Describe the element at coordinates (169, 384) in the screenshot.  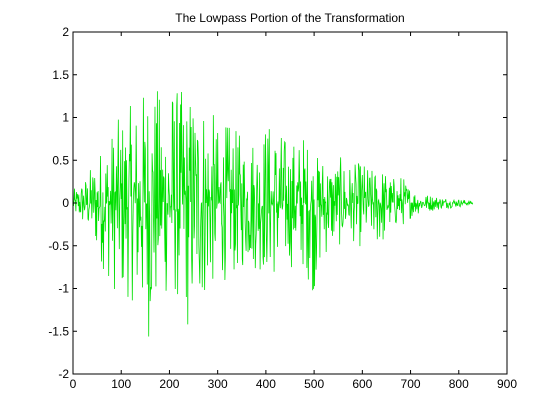
I see `x-tick-label: 200` at that location.